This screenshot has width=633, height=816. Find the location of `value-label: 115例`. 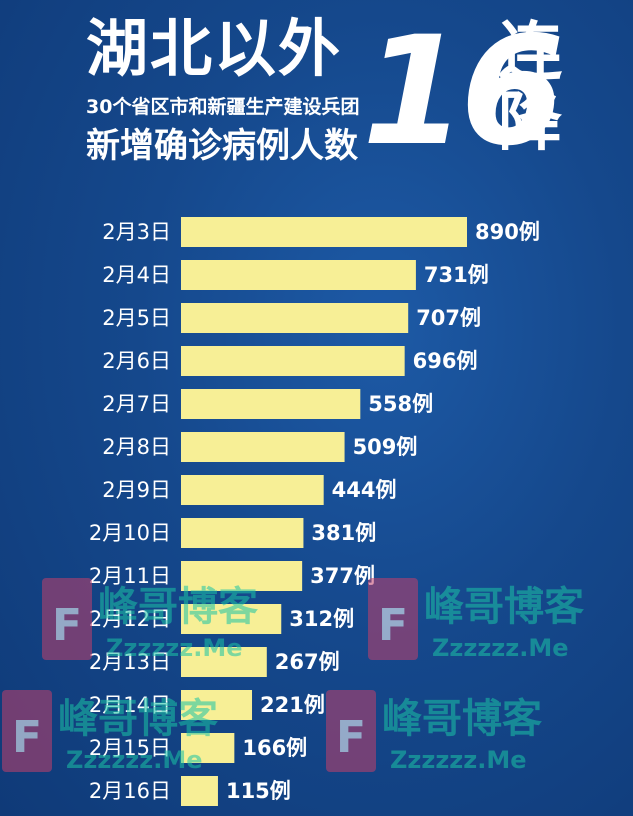

value-label: 115例 is located at coordinates (258, 791).